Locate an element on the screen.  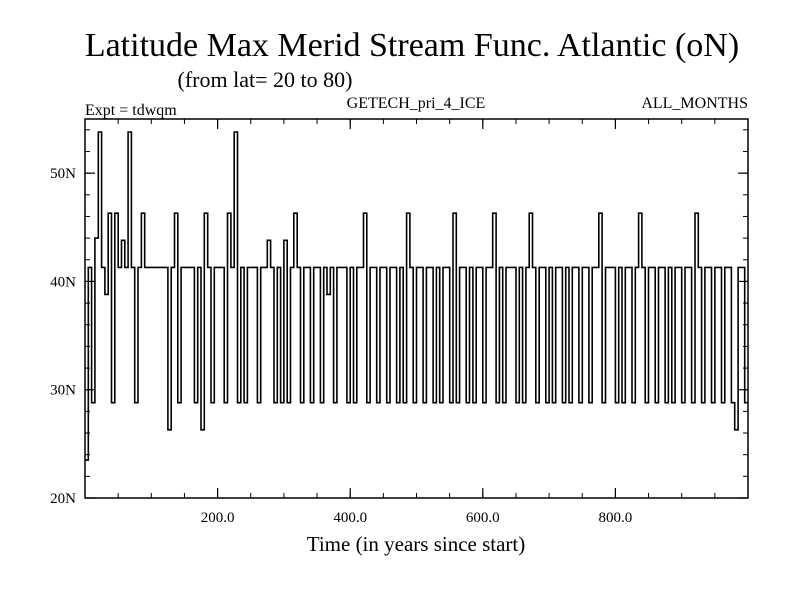
y-tick-label: 30N is located at coordinates (63, 391).